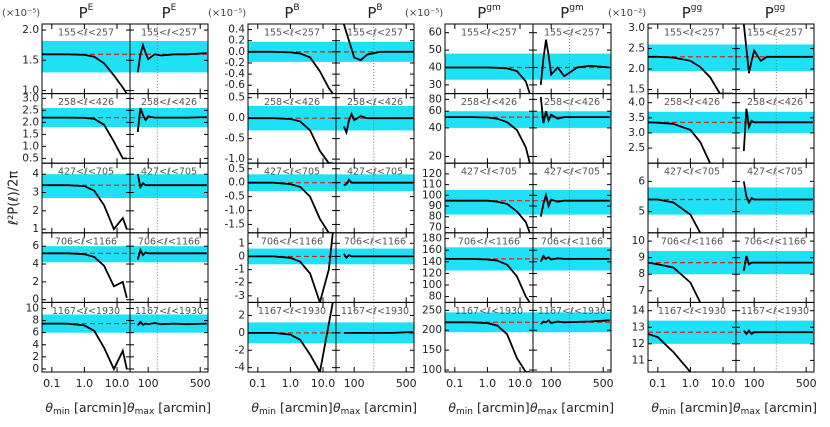 This screenshot has height=427, width=830. What do you see at coordinates (435, 99) in the screenshot?
I see `y-tick-label: 80` at bounding box center [435, 99].